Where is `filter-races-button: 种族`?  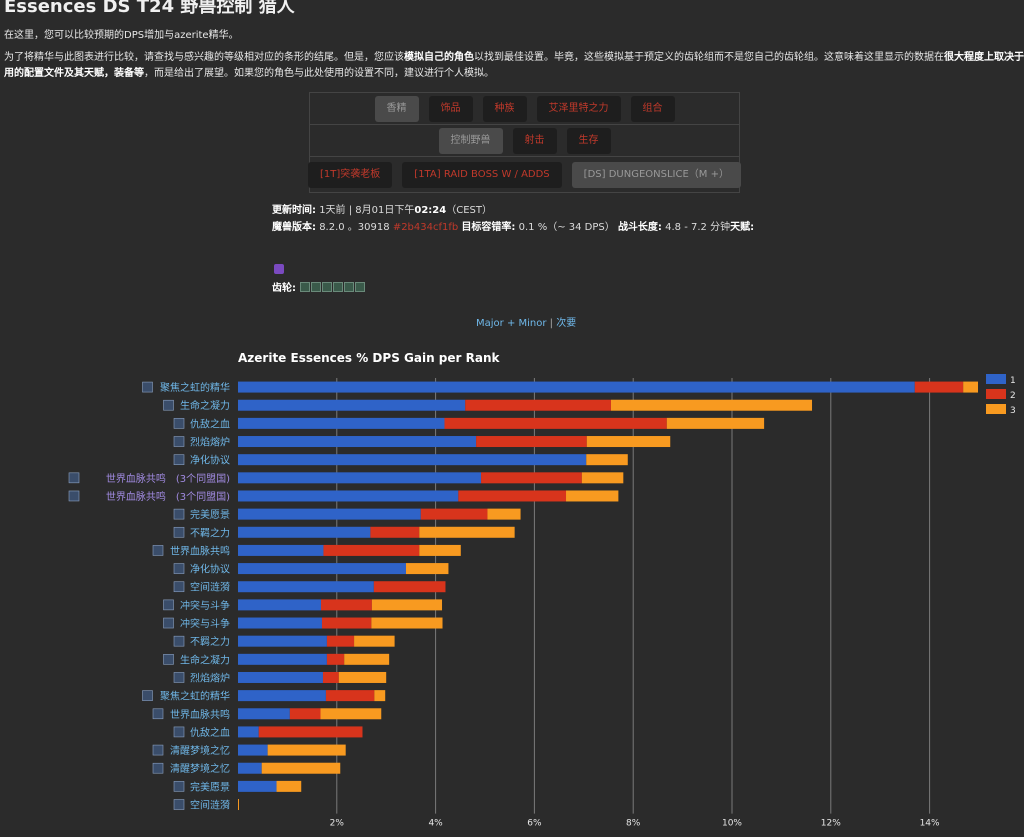 filter-races-button: 种族 is located at coordinates (504, 108).